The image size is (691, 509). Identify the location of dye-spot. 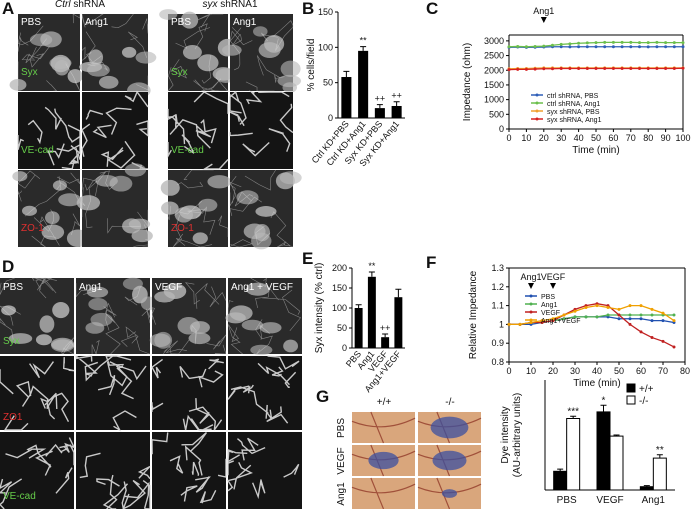
(449, 493).